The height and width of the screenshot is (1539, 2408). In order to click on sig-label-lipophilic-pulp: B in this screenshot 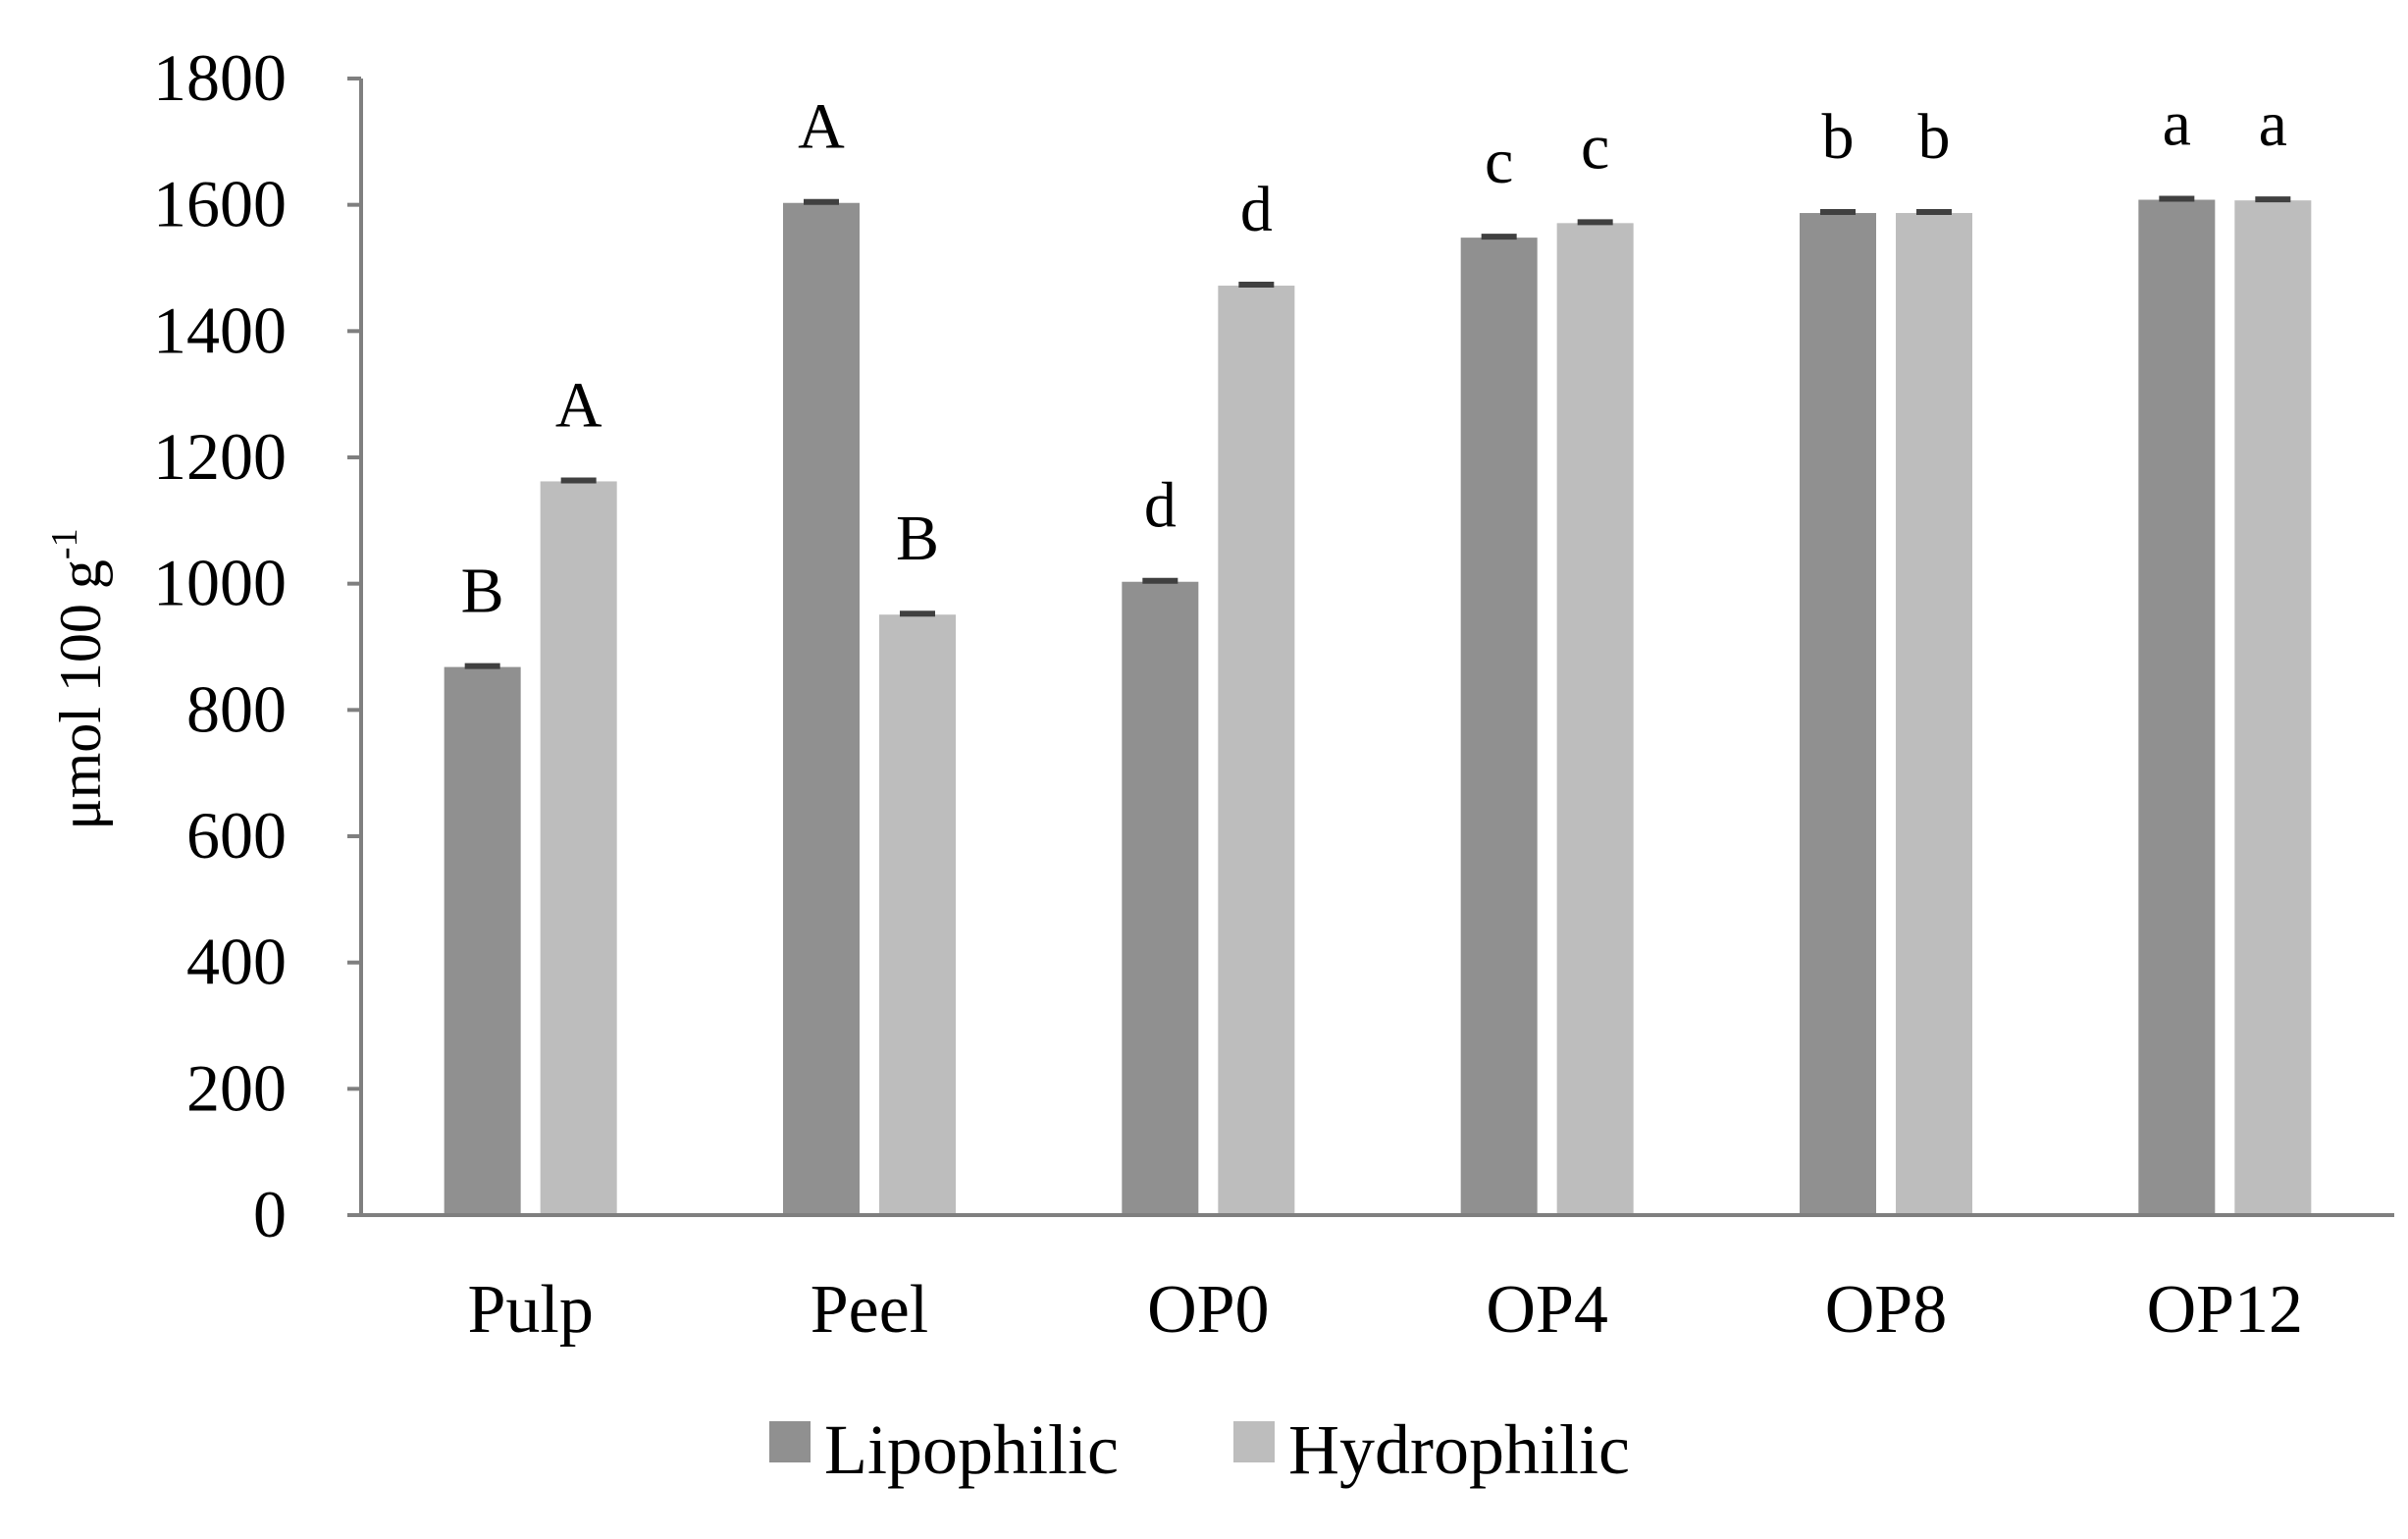, I will do `click(482, 591)`.